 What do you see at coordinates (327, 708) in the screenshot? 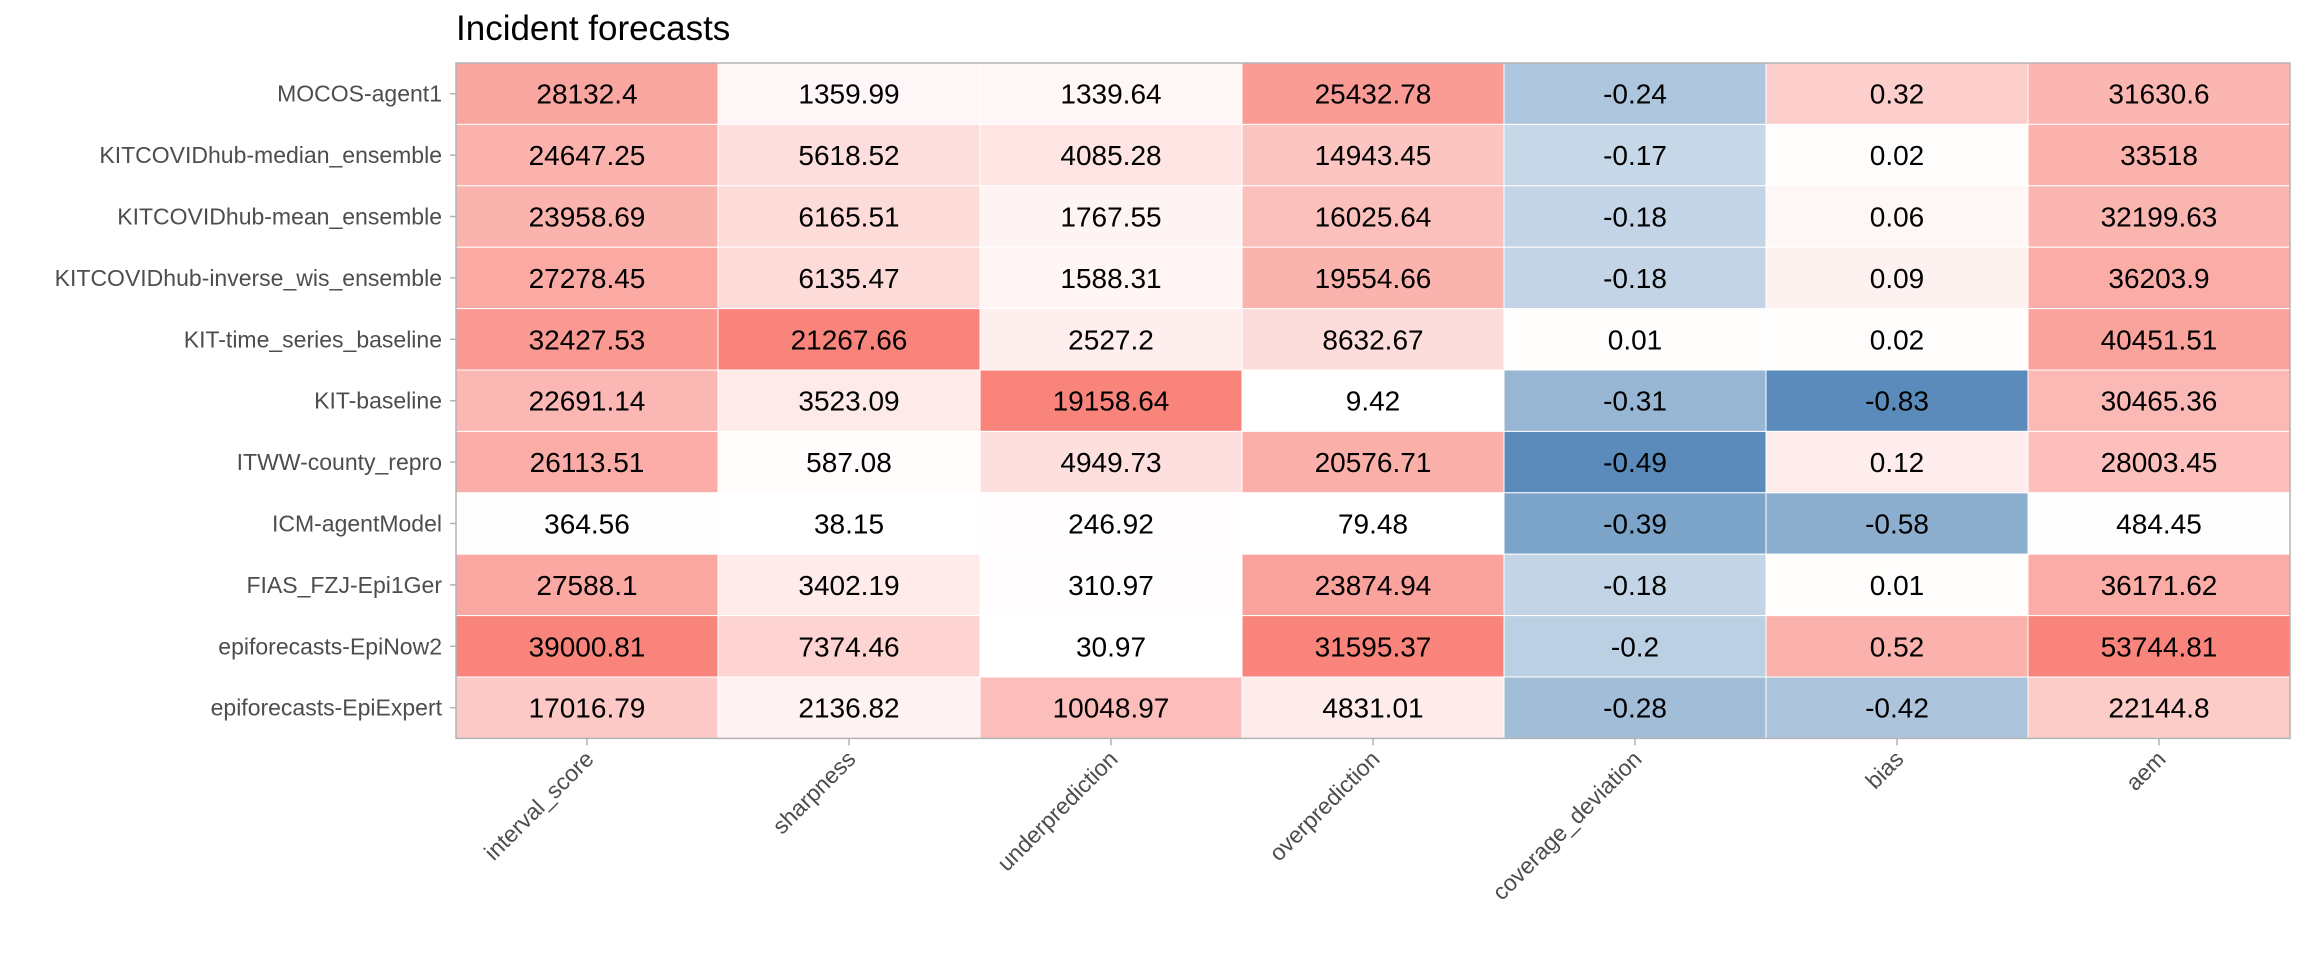
I see `row-label: epiforecasts-EpiExpert` at bounding box center [327, 708].